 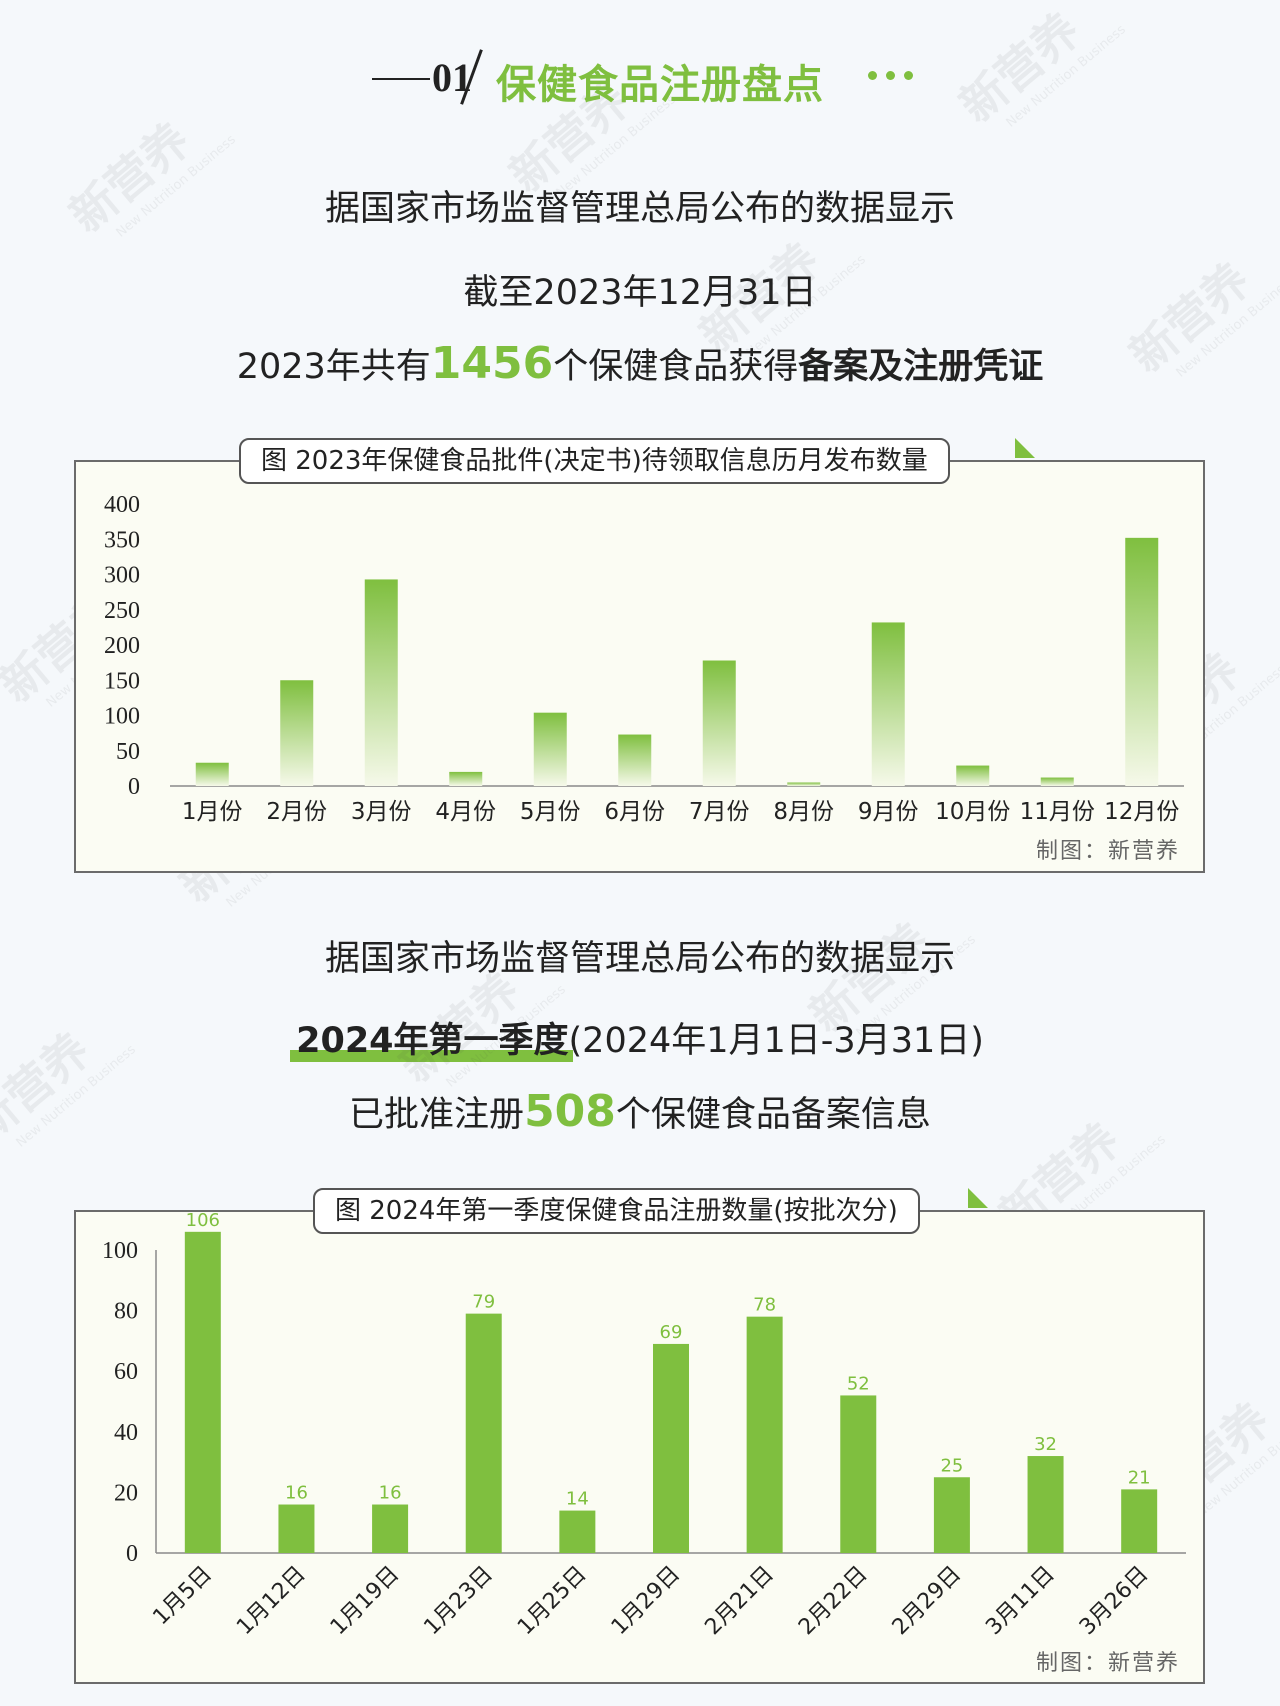 I want to click on x-tick-label: 12月份, so click(x=1141, y=812).